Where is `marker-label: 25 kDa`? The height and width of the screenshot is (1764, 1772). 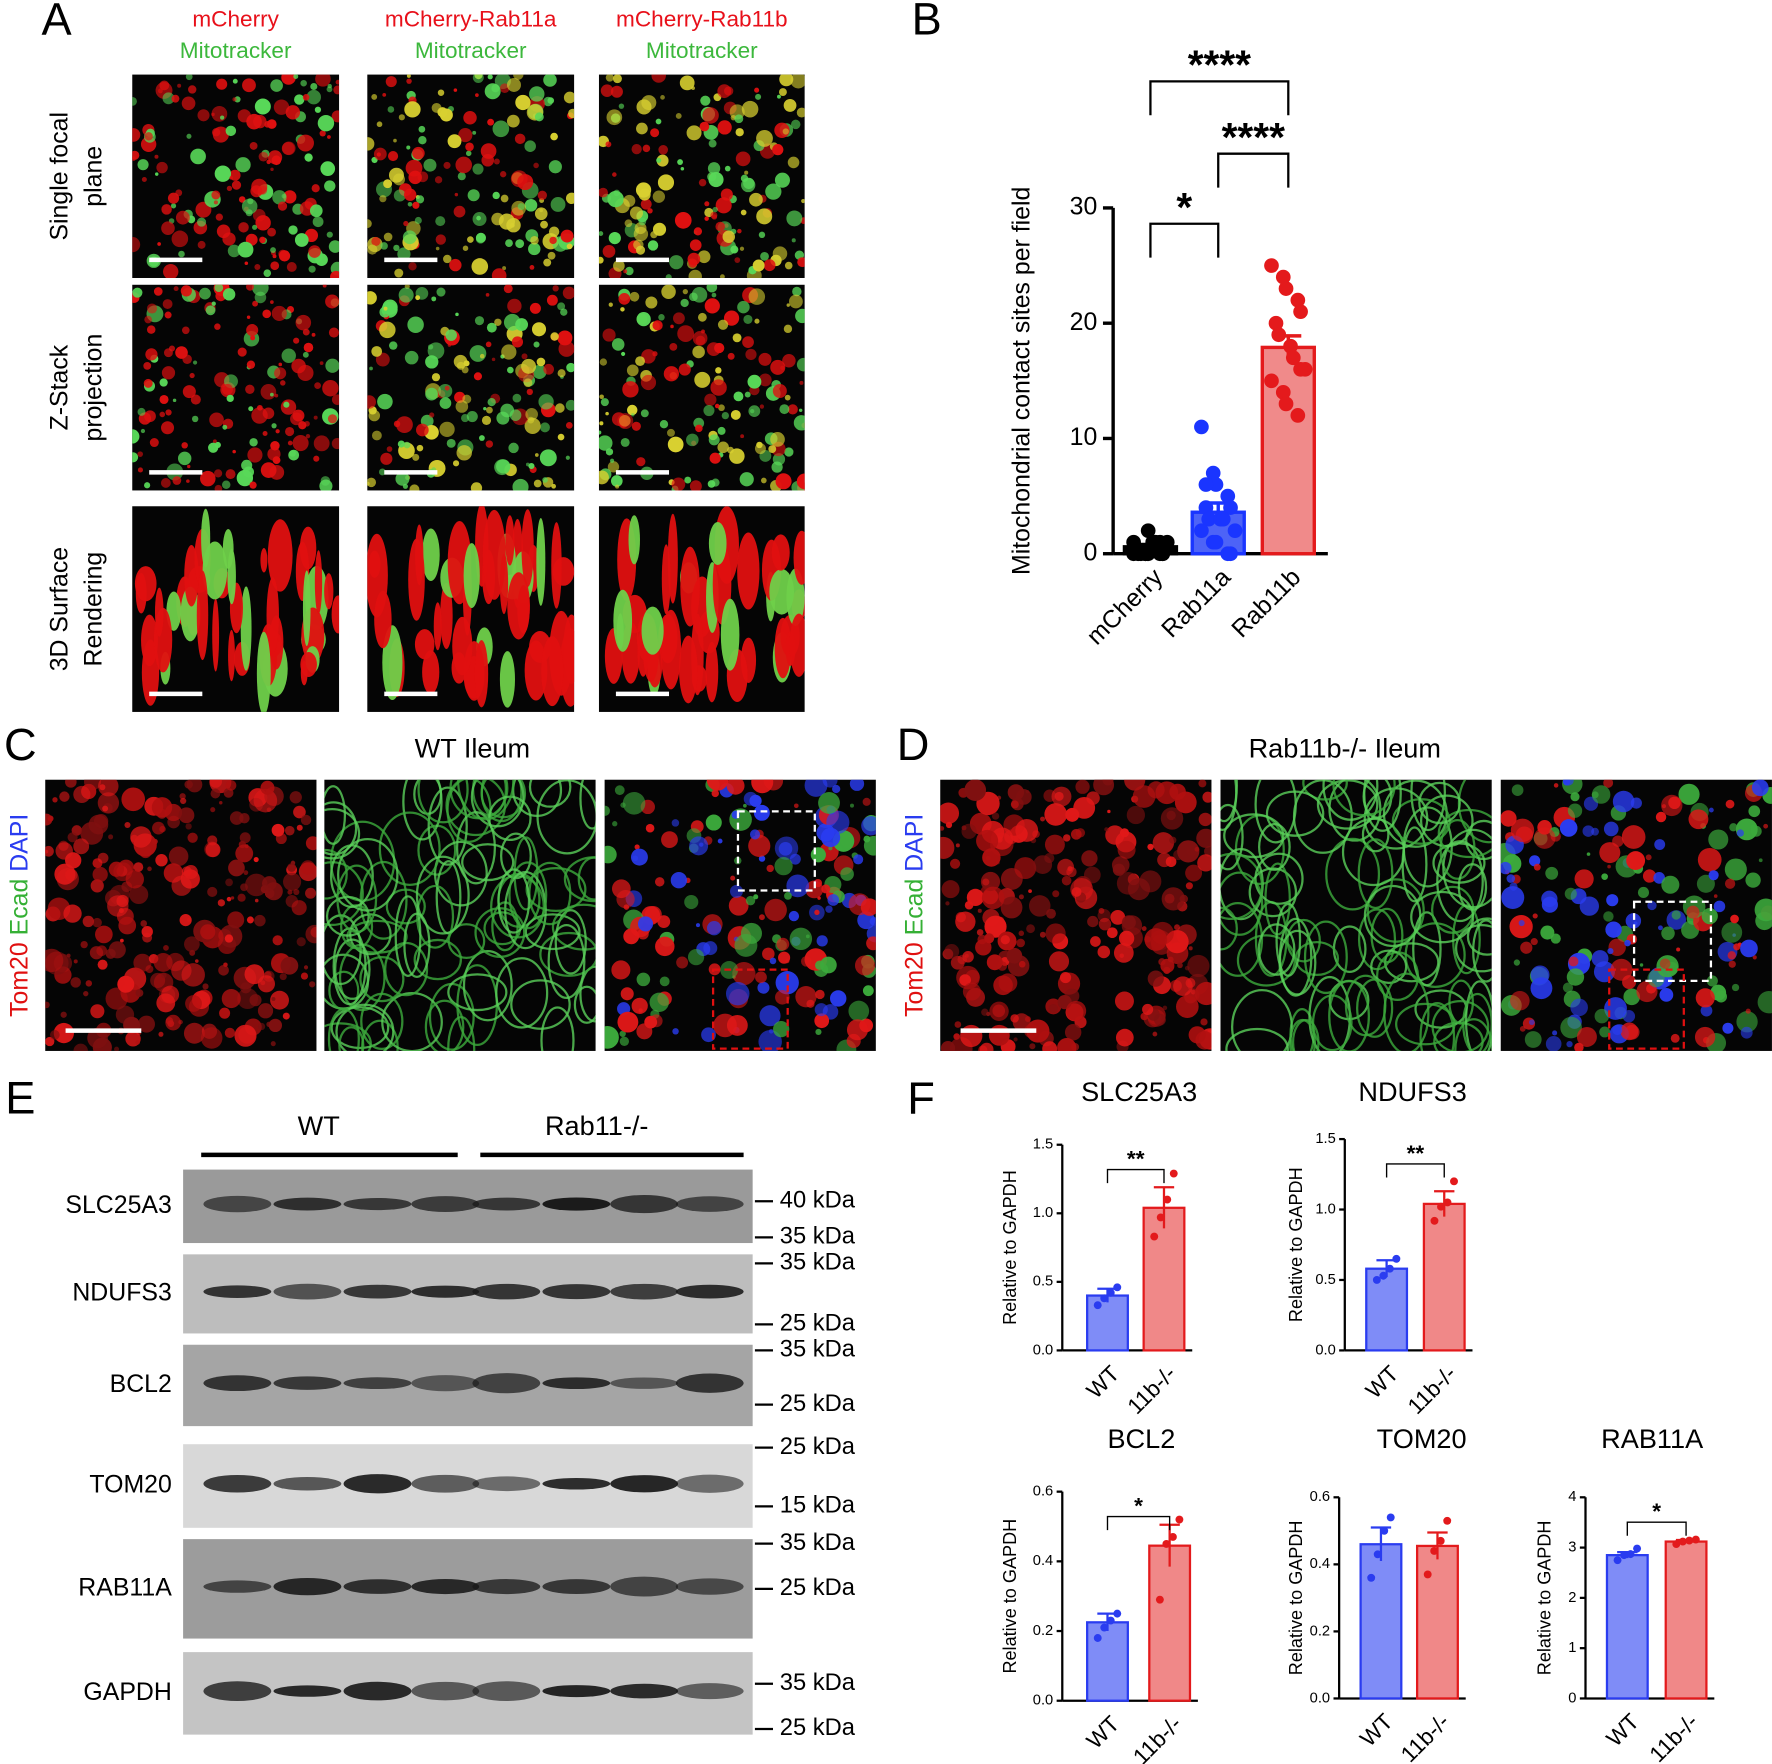
marker-label: 25 kDa is located at coordinates (818, 1324).